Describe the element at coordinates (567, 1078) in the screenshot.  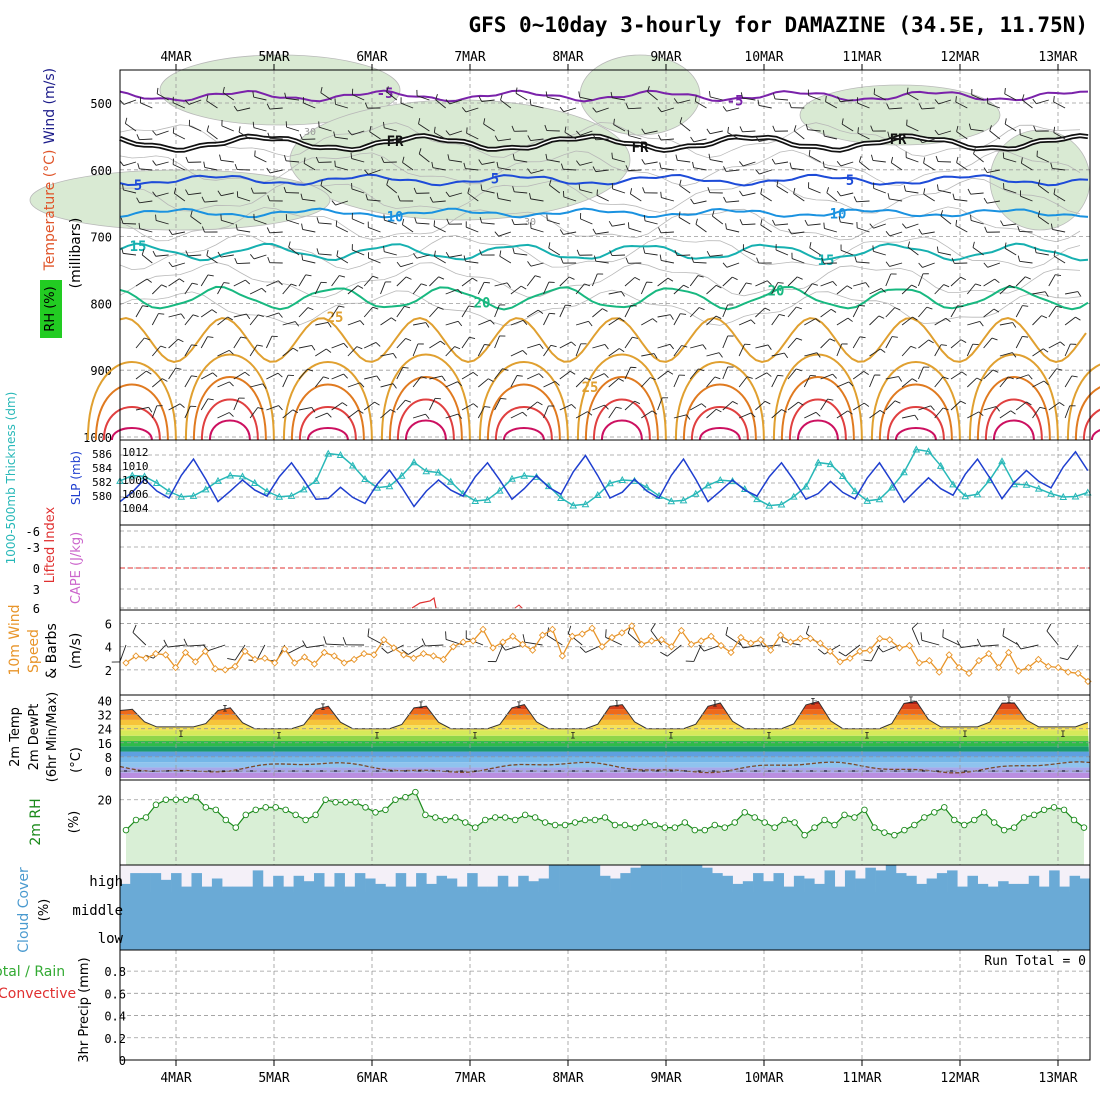
I see `date-label-bottom: 8MAR` at that location.